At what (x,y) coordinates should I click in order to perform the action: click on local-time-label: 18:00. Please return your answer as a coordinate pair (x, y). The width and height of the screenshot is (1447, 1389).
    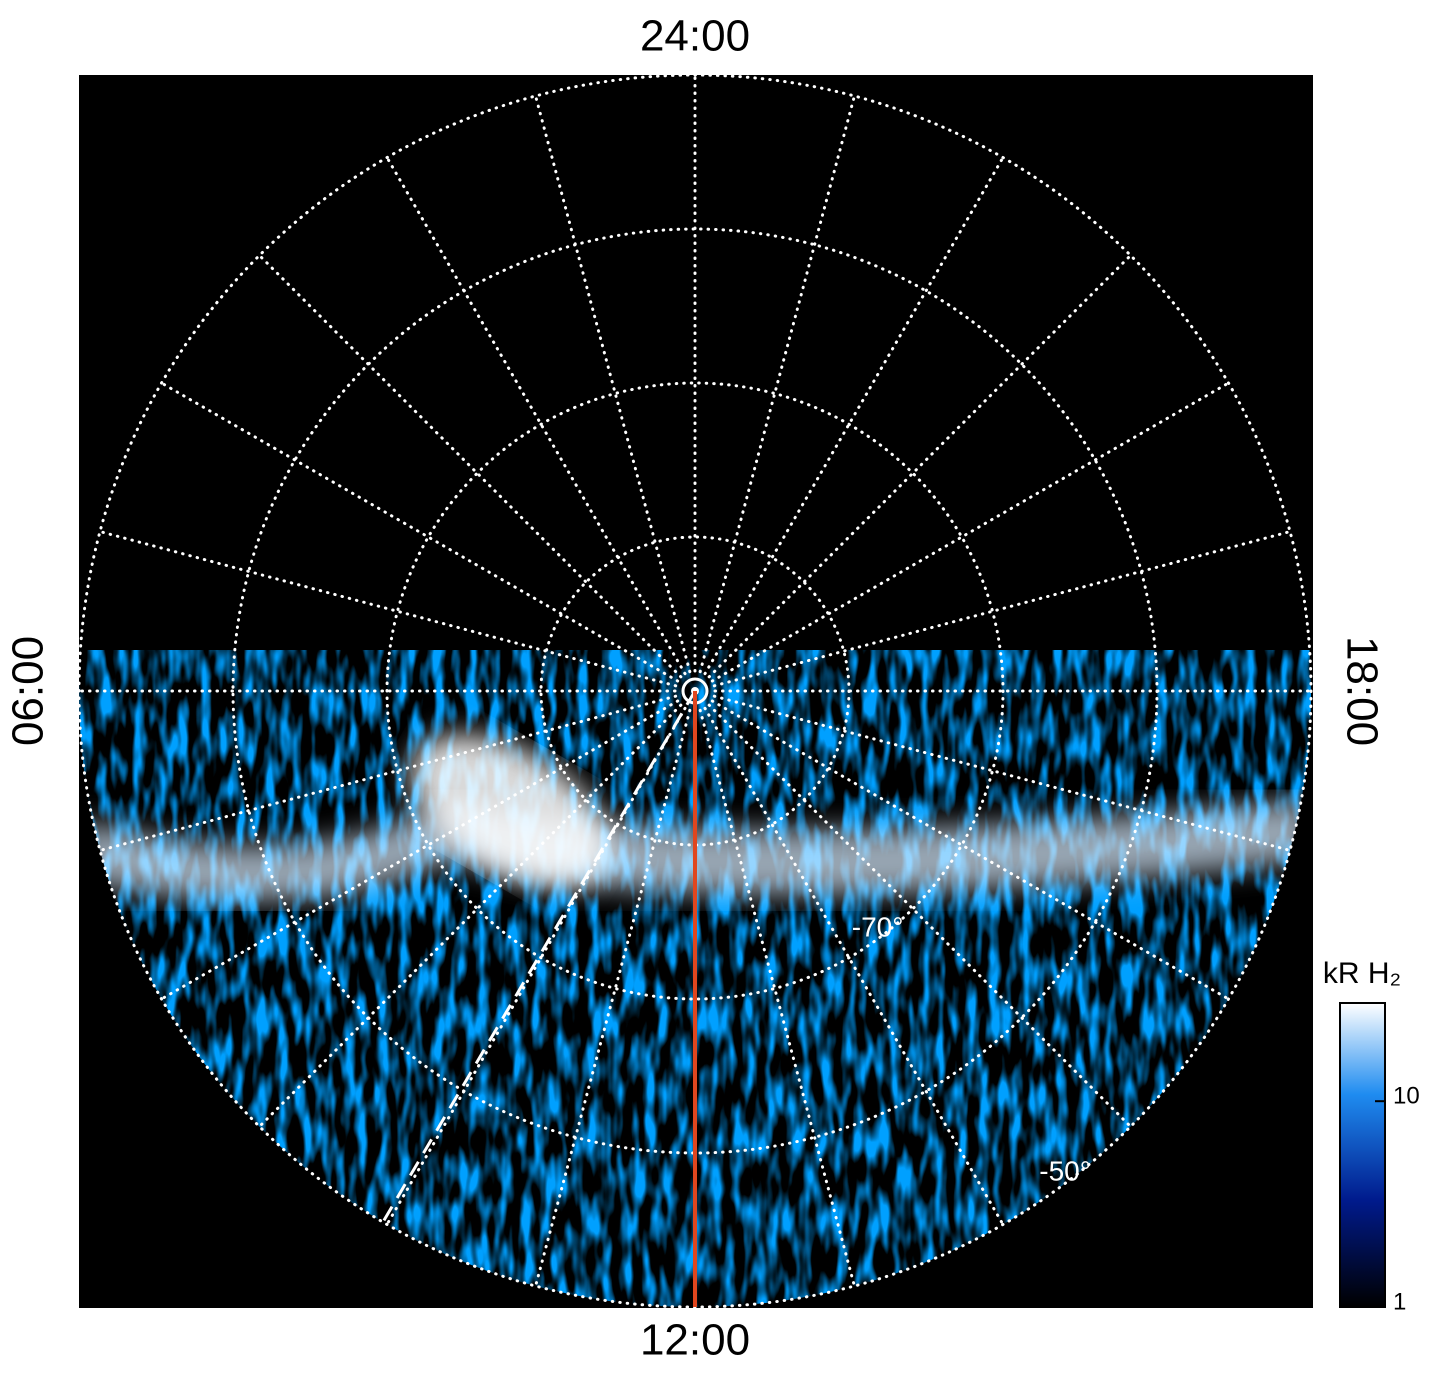
    Looking at the image, I should click on (1361, 691).